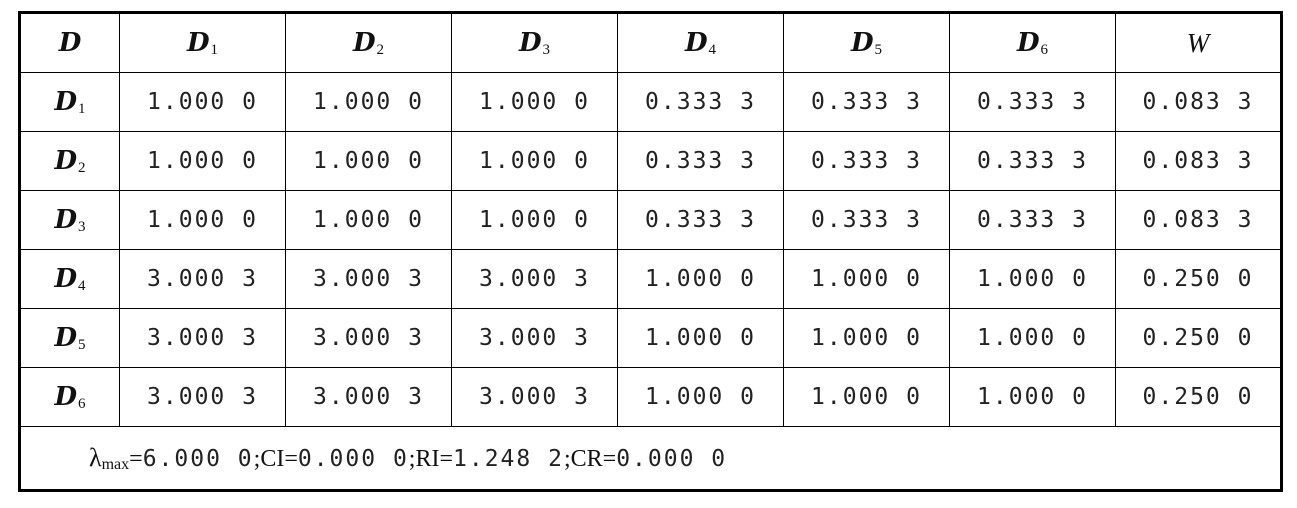 Image resolution: width=1297 pixels, height=508 pixels. Describe the element at coordinates (534, 42) in the screenshot. I see `header-cell: D3` at that location.